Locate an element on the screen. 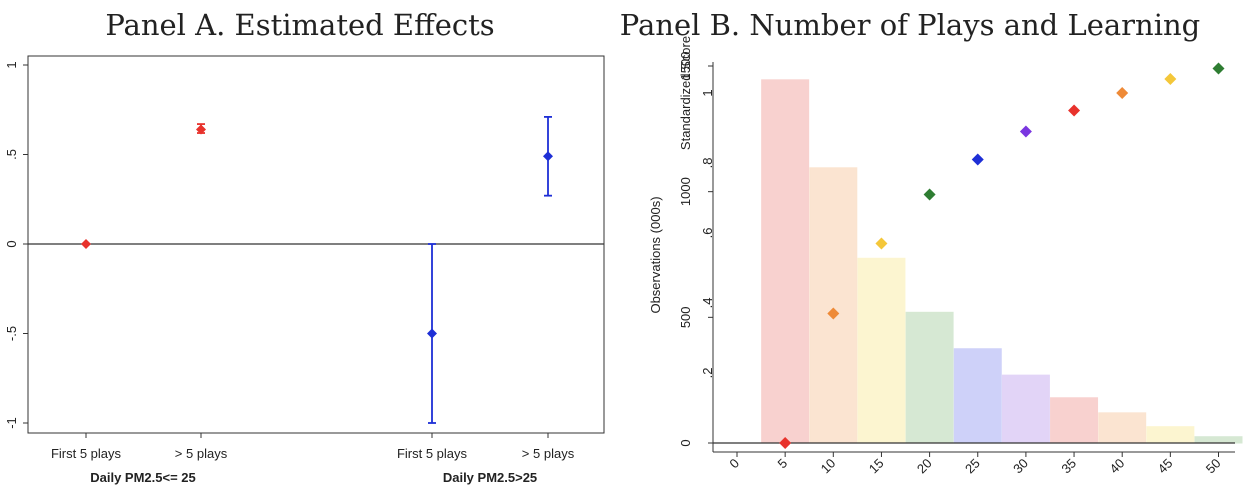 The width and height of the screenshot is (1243, 489). y-tick-label: -.5 is located at coordinates (11, 333).